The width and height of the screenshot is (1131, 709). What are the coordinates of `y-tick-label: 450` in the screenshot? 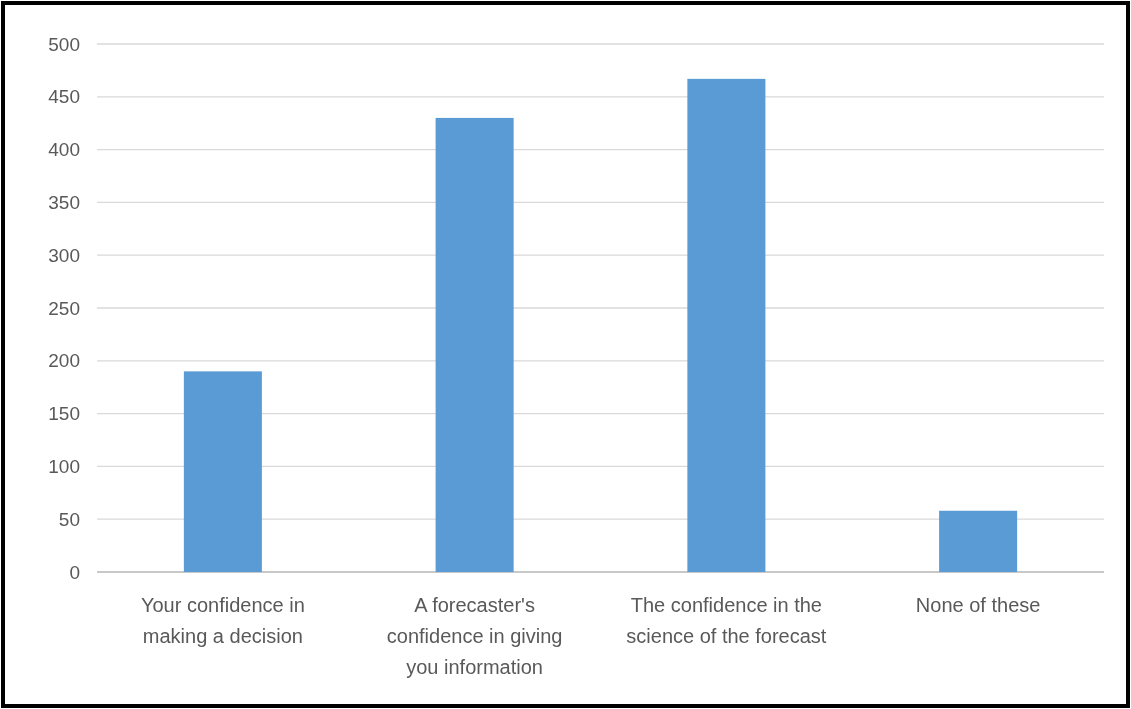 It's located at (64, 97).